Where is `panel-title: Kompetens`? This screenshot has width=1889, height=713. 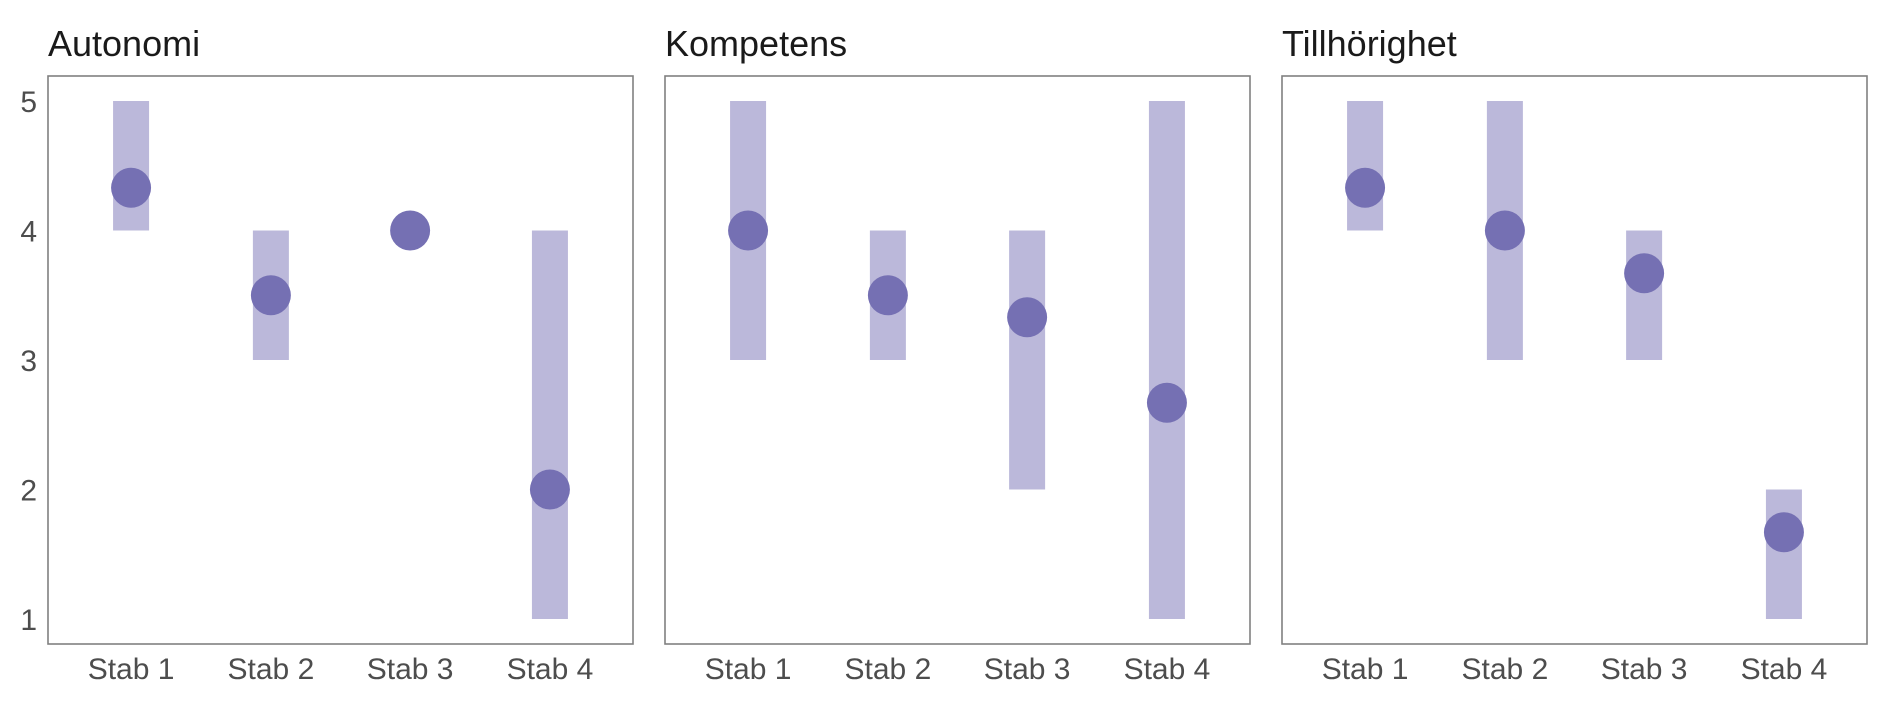
panel-title: Kompetens is located at coordinates (756, 43).